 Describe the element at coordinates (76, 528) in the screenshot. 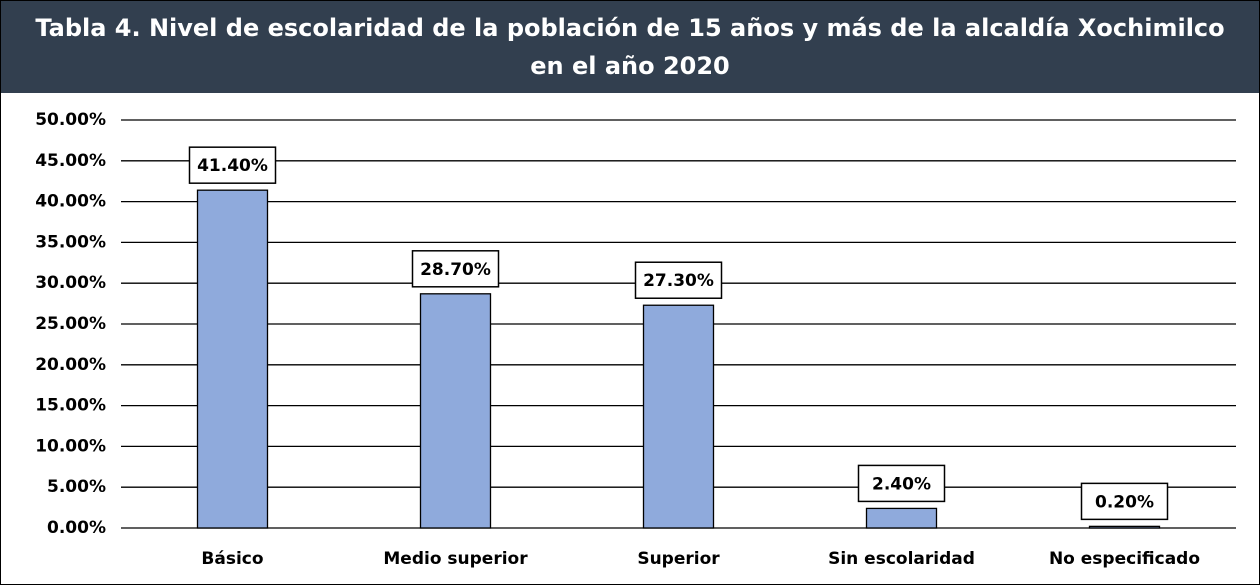

I see `y-tick-label: 0.00%` at that location.